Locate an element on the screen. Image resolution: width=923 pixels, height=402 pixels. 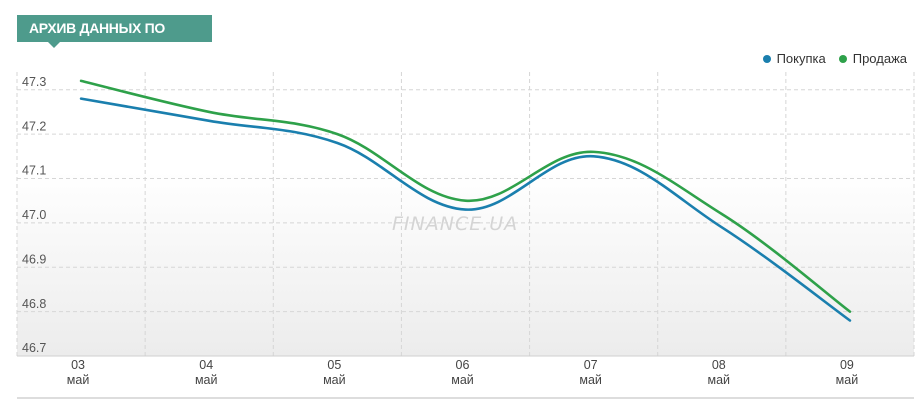
y-axis-ticks: 47.3 47.2 47.1 47.0 46.9 46.8 46.7 is located at coordinates (34, 215).